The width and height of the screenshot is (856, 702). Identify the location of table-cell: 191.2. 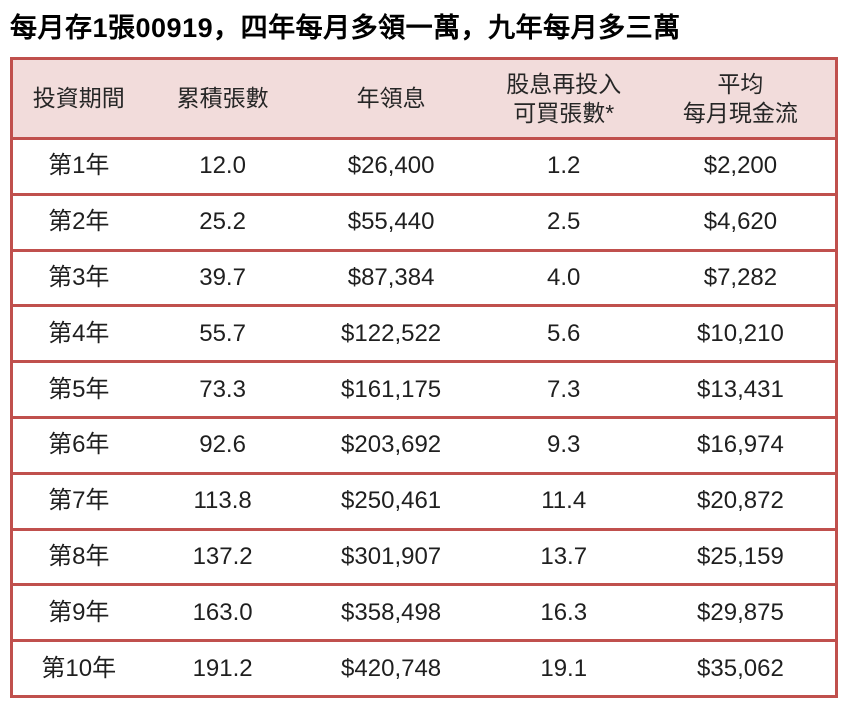
(222, 668).